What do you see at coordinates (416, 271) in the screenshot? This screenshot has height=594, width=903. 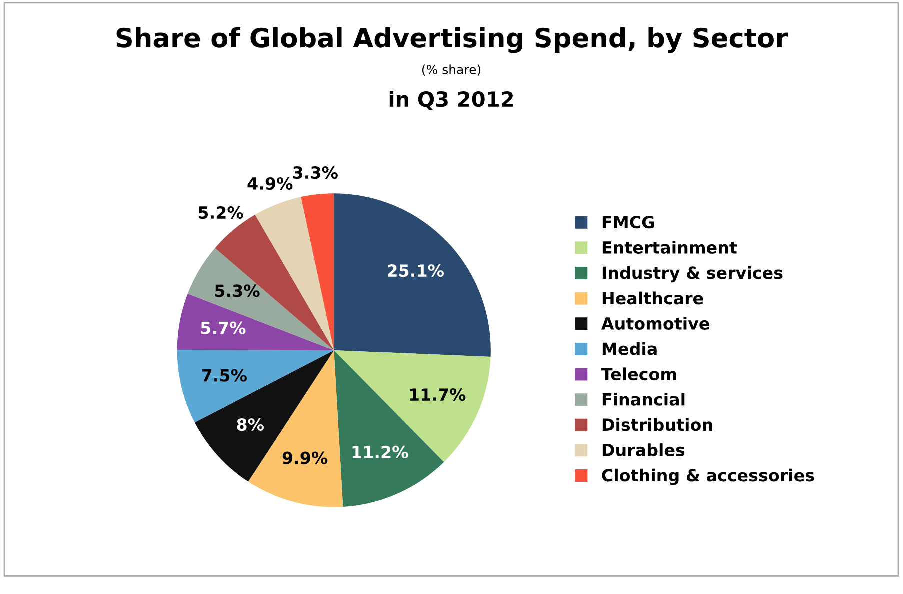 I see `data-label: 25.1%` at bounding box center [416, 271].